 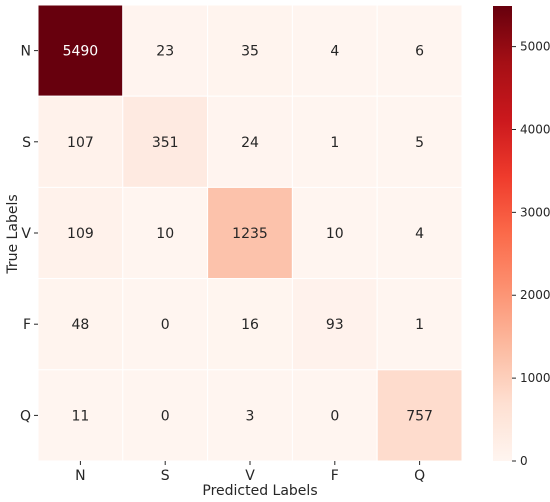 I want to click on cell-value: 5490, so click(x=81, y=52).